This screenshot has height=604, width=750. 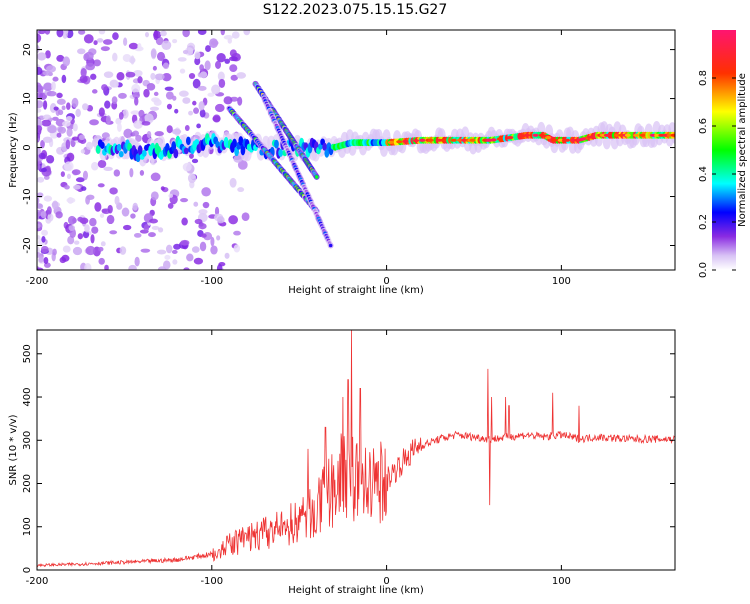 I want to click on colorbar-tick-label: 0.4, so click(x=703, y=174).